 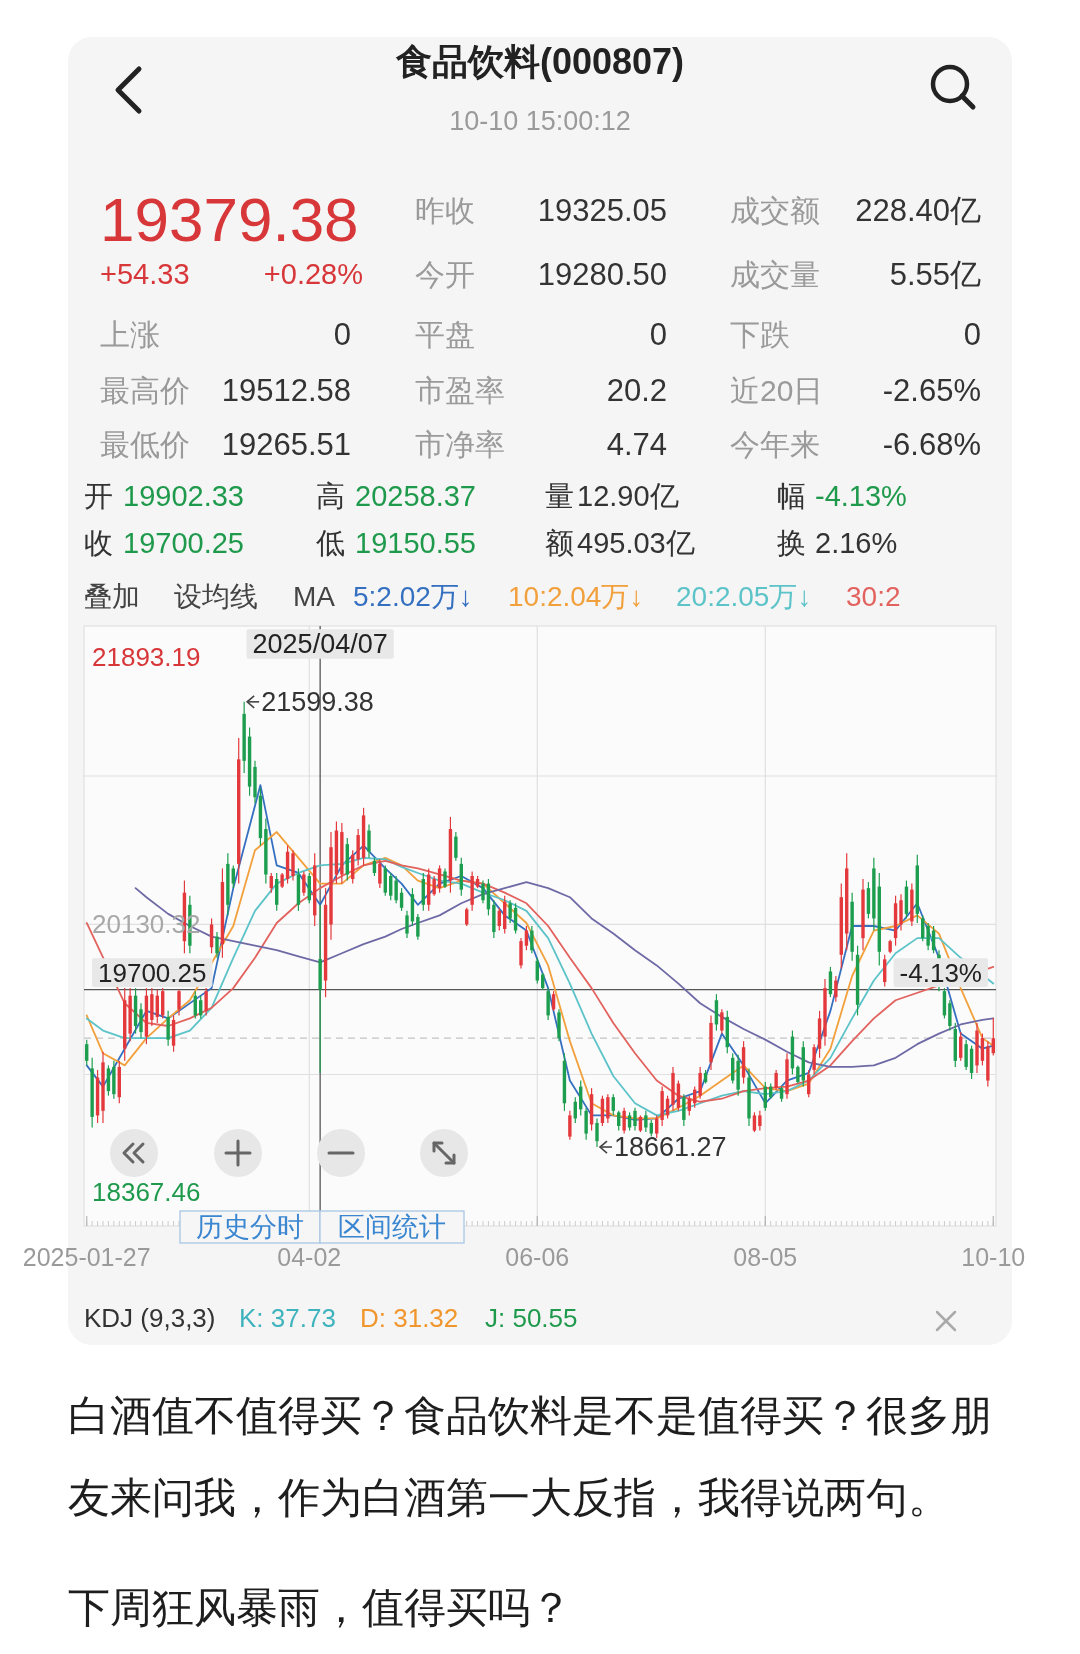 What do you see at coordinates (856, 543) in the screenshot?
I see `text: 2.16%` at bounding box center [856, 543].